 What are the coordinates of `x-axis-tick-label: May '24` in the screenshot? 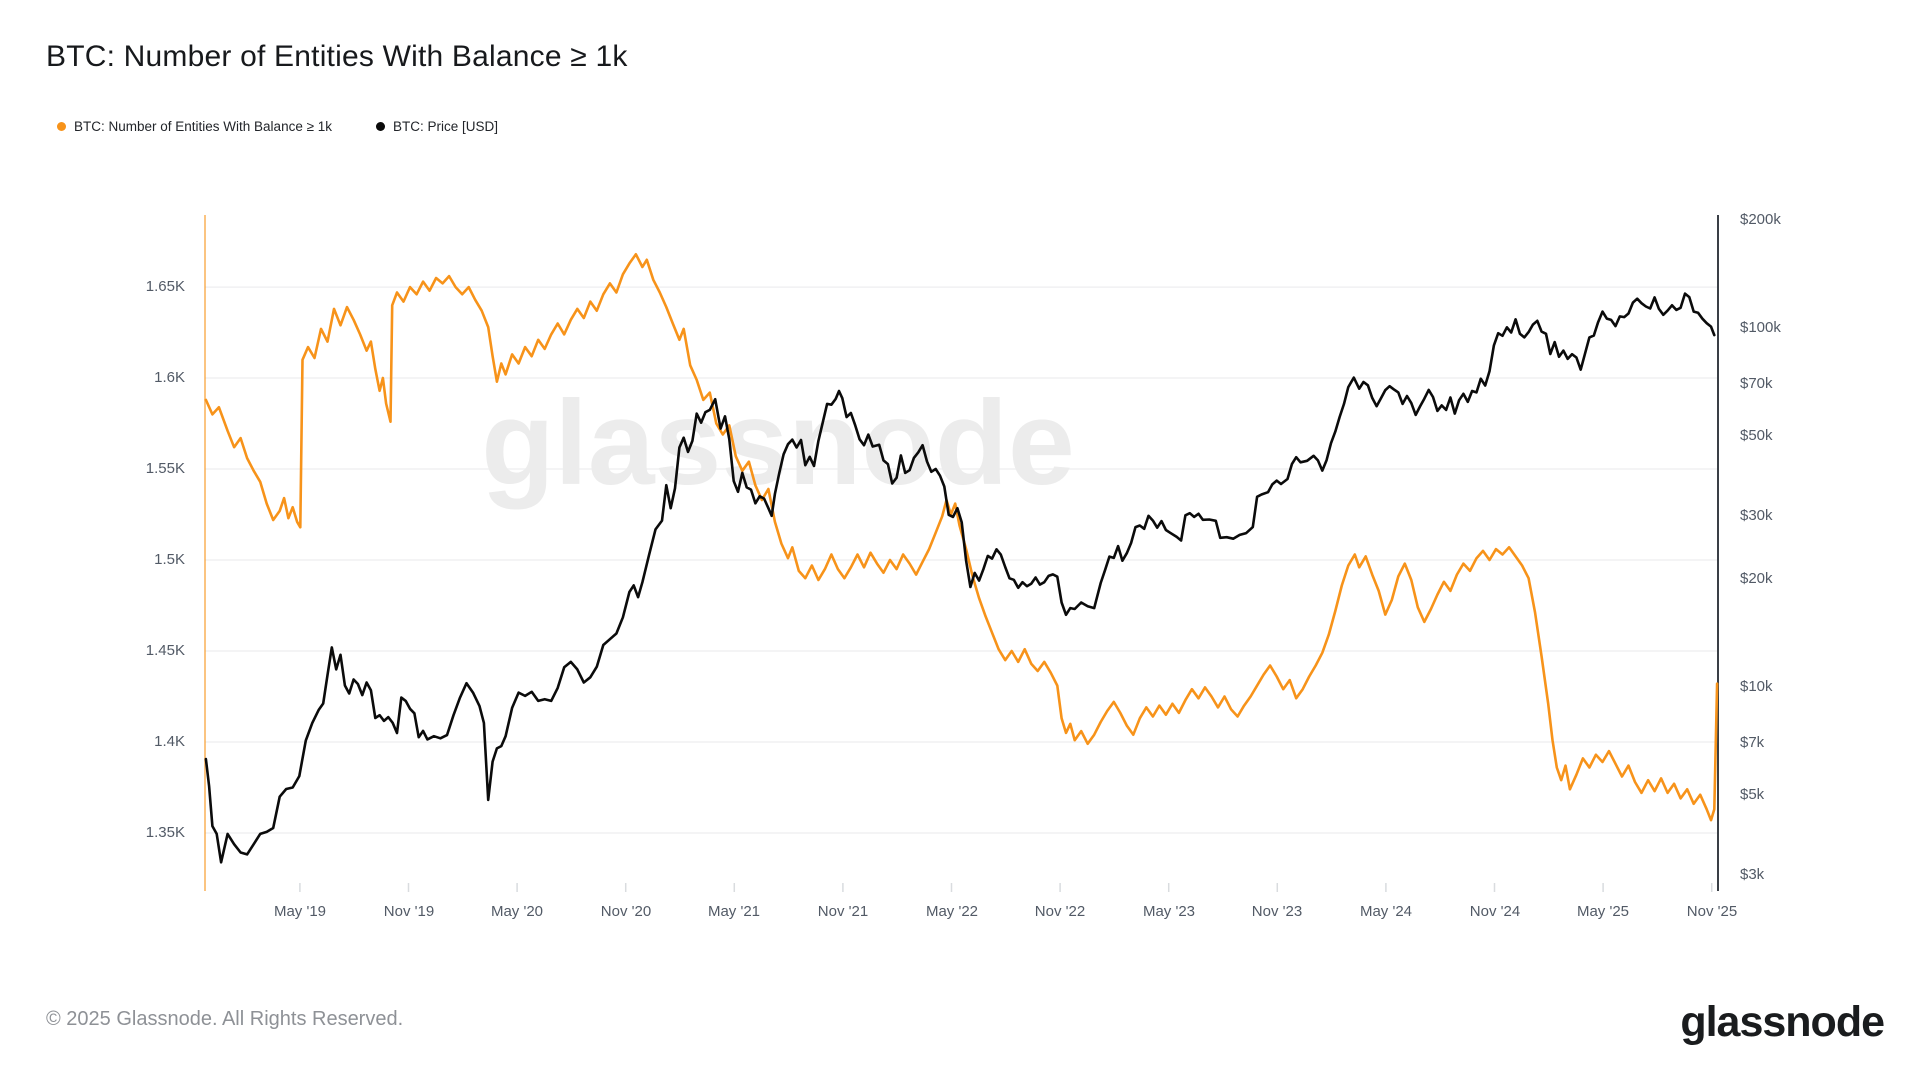 It's located at (1386, 911).